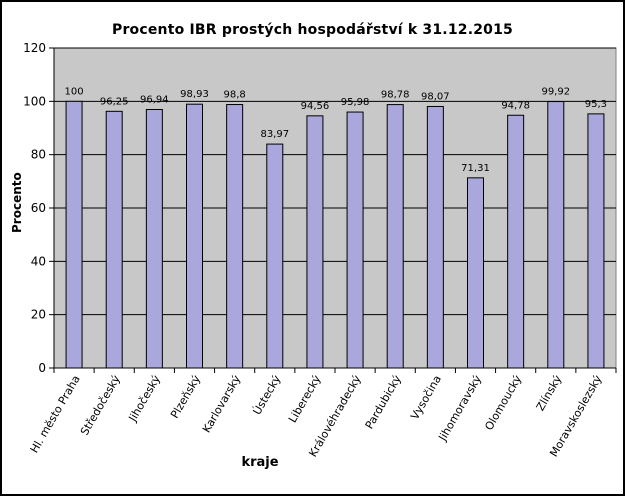 Image resolution: width=625 pixels, height=496 pixels. I want to click on y-tick-label: 40, so click(38, 261).